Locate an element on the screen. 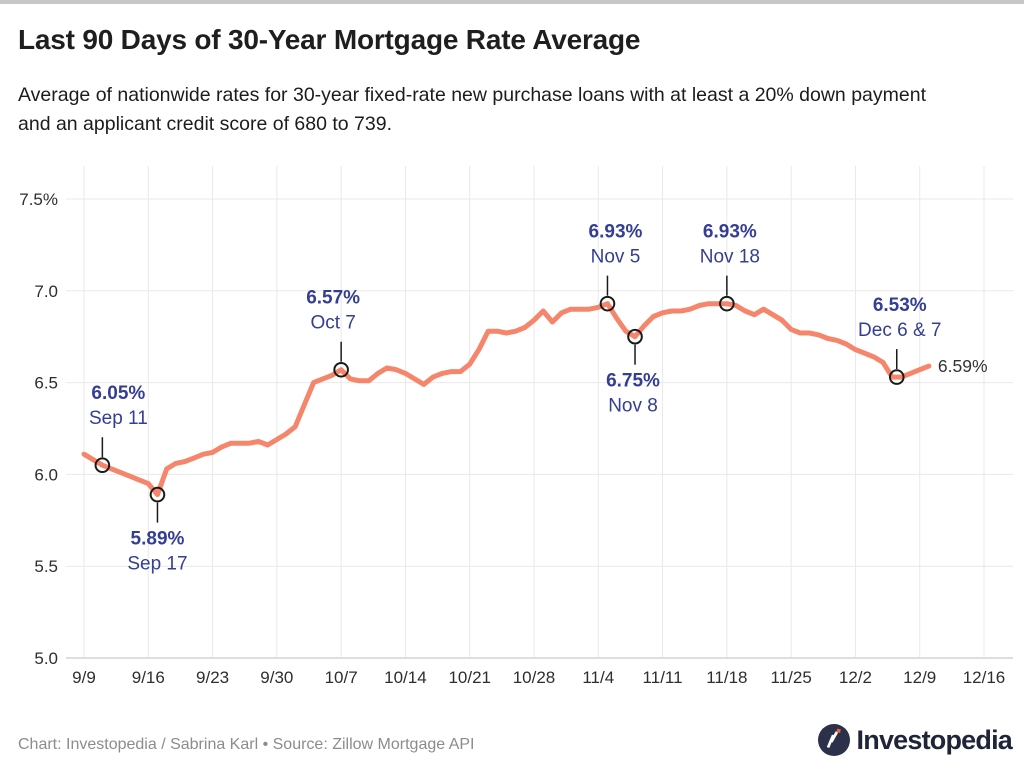 This screenshot has height=776, width=1024. annotation-date-label: Dec 6 & 7 is located at coordinates (899, 330).